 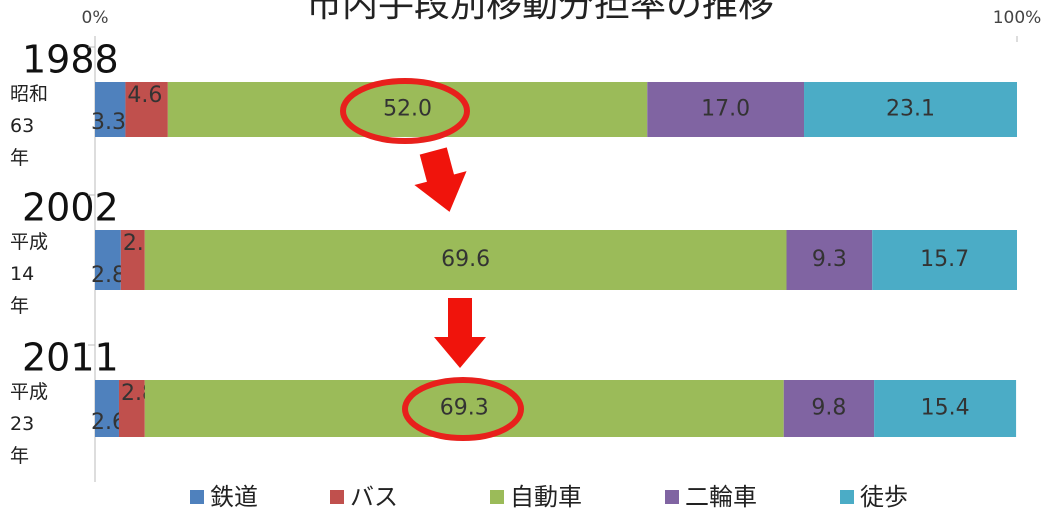 I want to click on legend-label: 自動車, so click(x=546, y=497).